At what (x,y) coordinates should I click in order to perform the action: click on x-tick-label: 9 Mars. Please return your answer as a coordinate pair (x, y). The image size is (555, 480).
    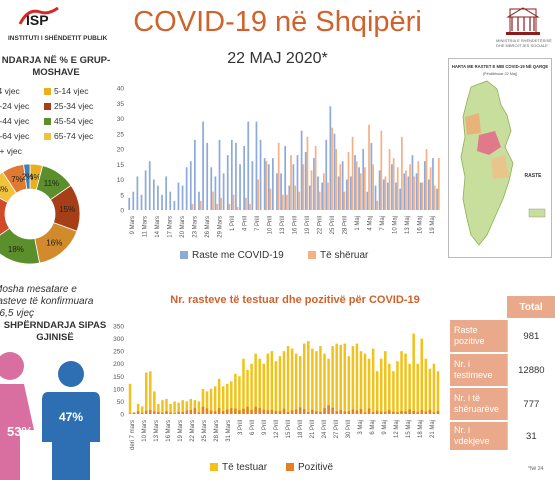
    Looking at the image, I should click on (133, 225).